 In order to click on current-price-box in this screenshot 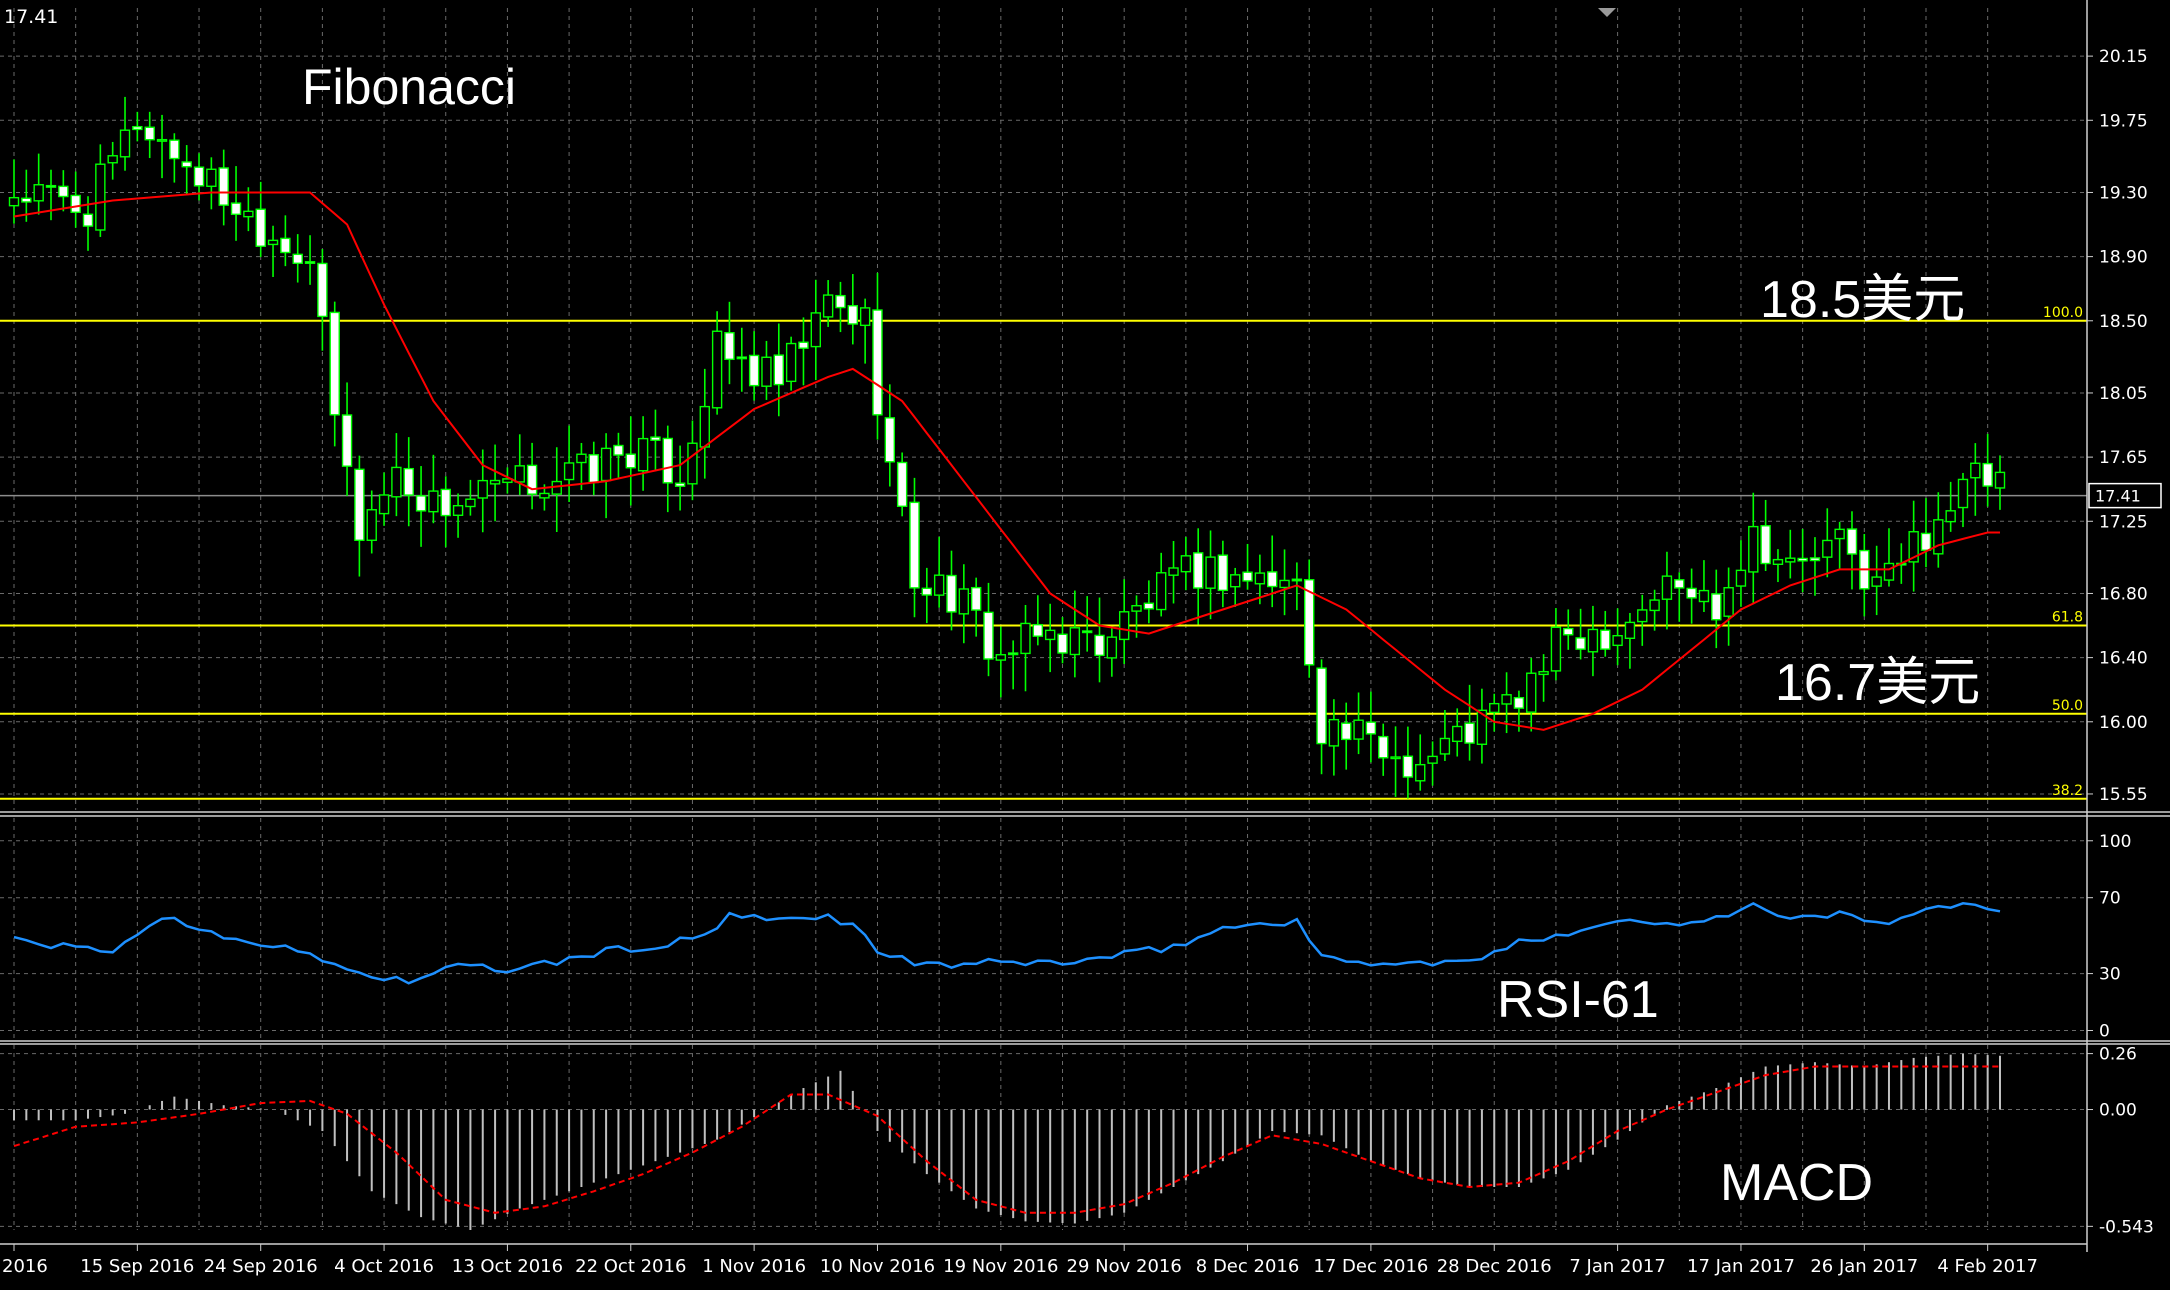, I will do `click(2125, 495)`.